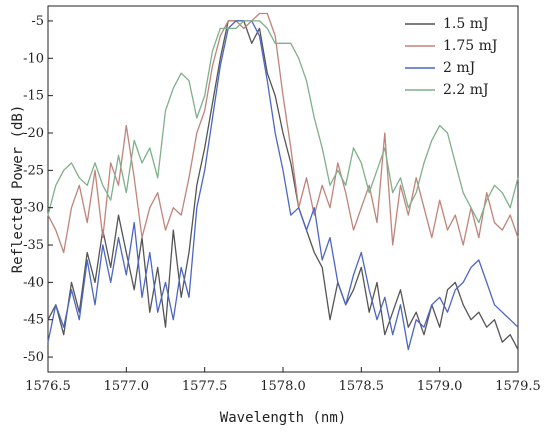  Describe the element at coordinates (127, 386) in the screenshot. I see `x-tick-label: 1577.0` at that location.